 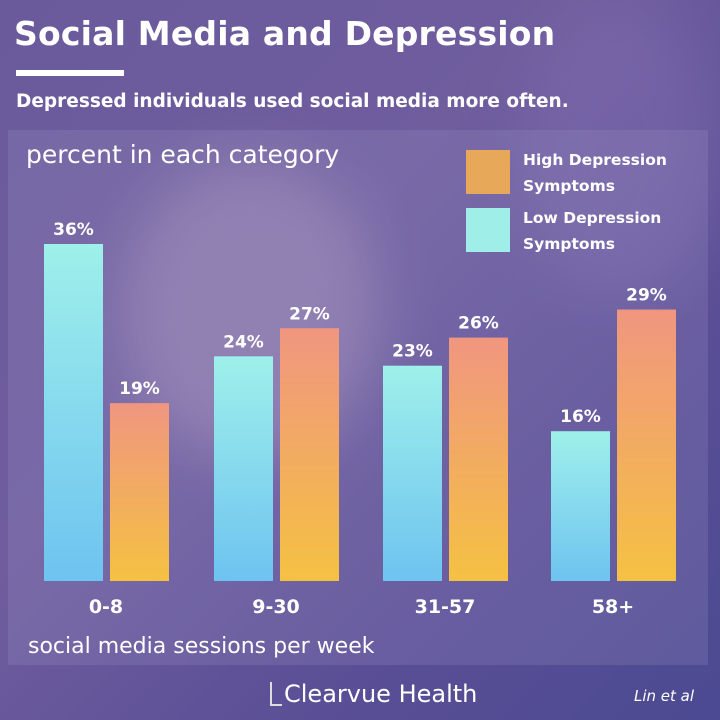 I want to click on page-title: Social Media and Depression, so click(x=285, y=33).